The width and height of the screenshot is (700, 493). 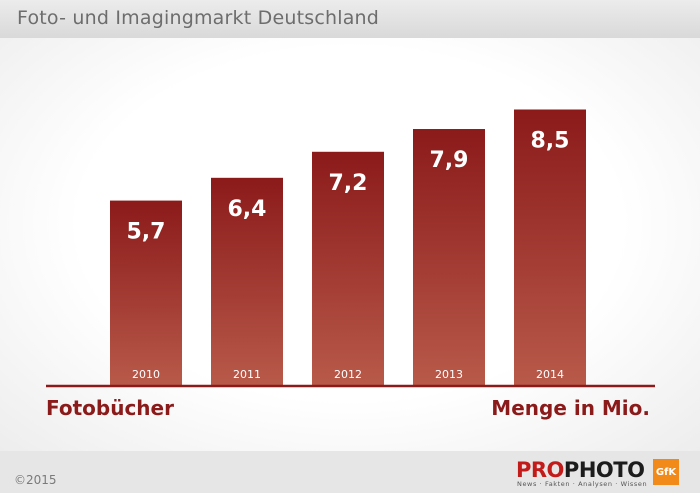 I want to click on header-bar: Foto- und Imagingmarkt Deutschland, so click(x=350, y=19).